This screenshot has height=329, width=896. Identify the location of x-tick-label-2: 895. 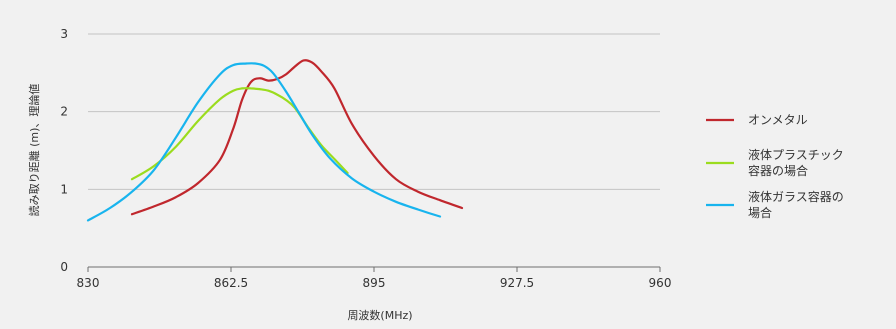
(374, 283).